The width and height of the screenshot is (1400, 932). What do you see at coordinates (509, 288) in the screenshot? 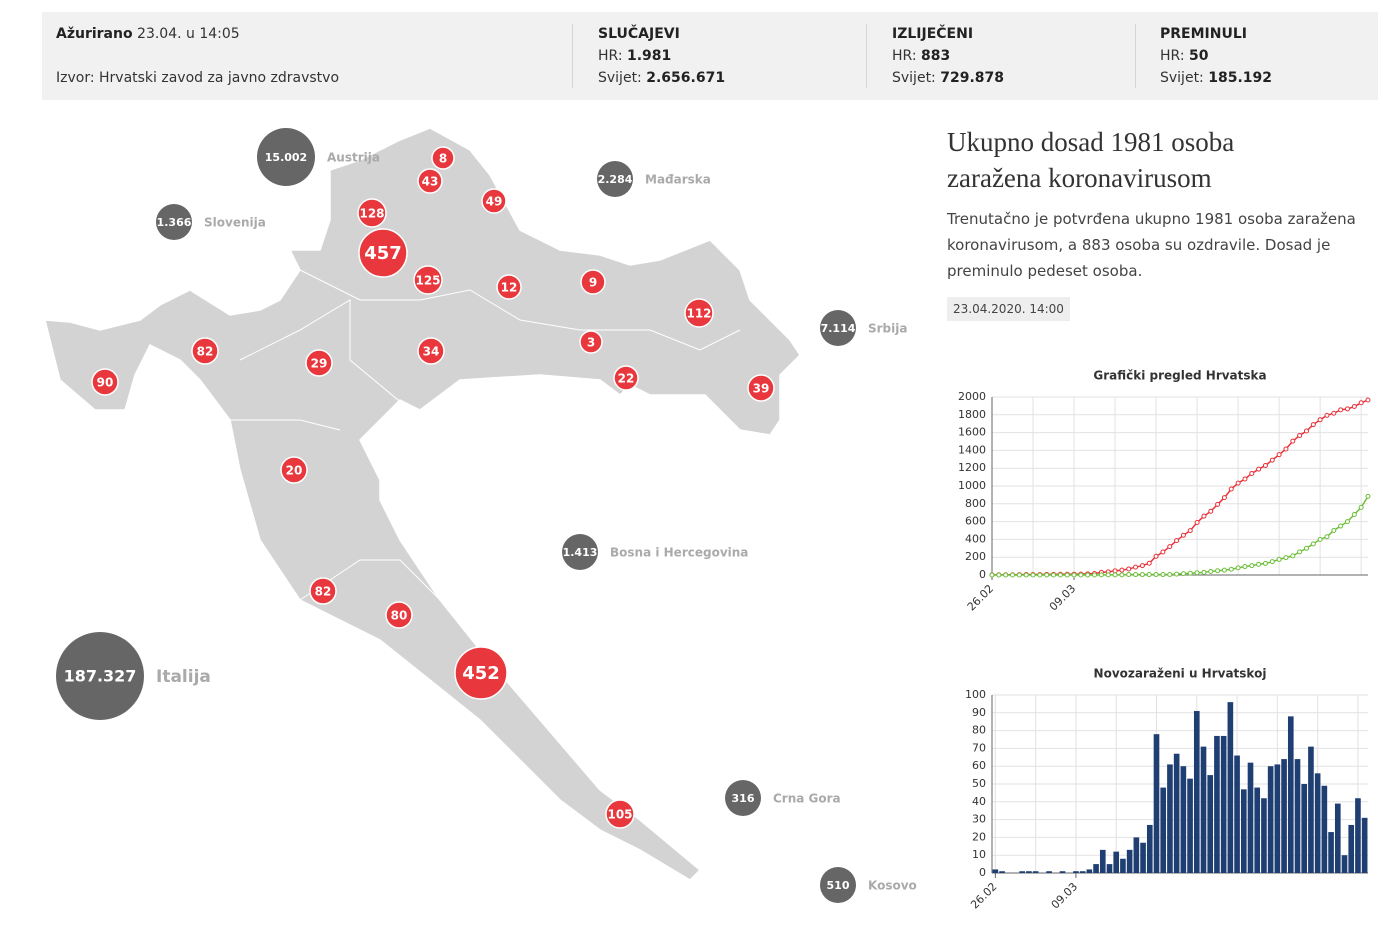
I see `county-value: 12` at bounding box center [509, 288].